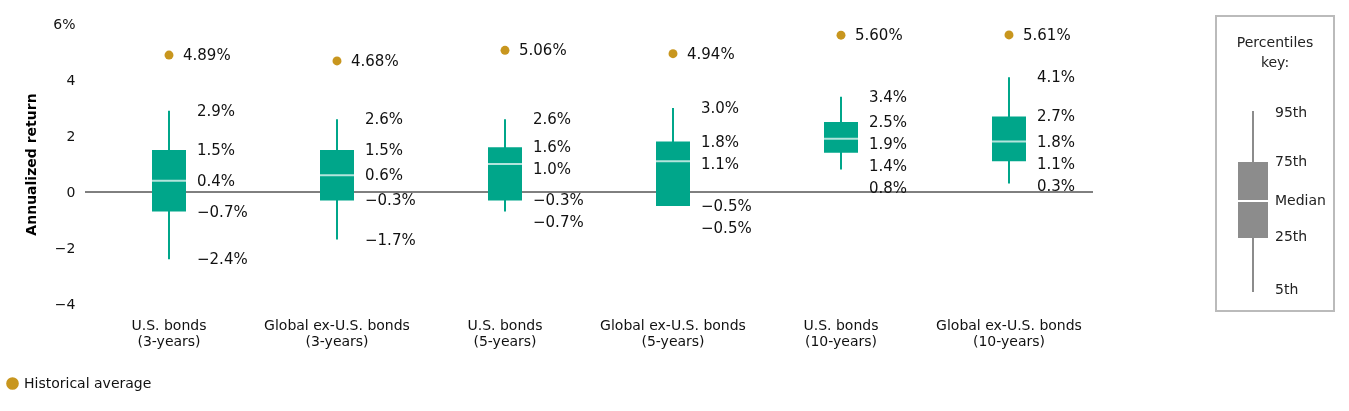 The height and width of the screenshot is (411, 1349). Describe the element at coordinates (1287, 289) in the screenshot. I see `text: 5th` at that location.